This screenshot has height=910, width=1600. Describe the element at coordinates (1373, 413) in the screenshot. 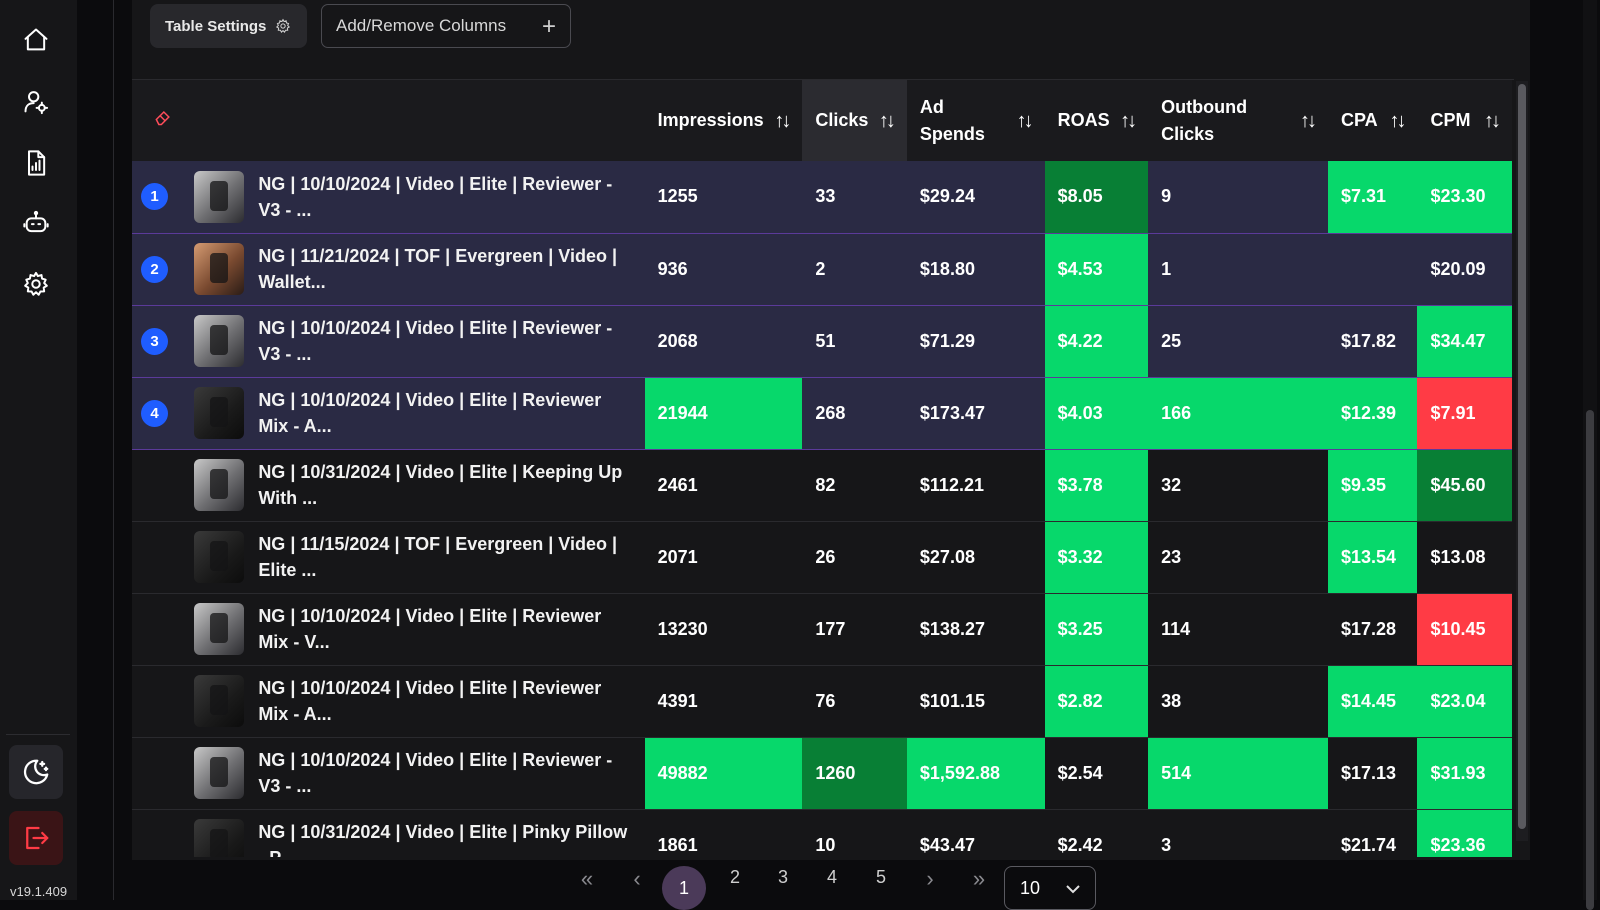

I see `cpa-cell: $12.39` at that location.